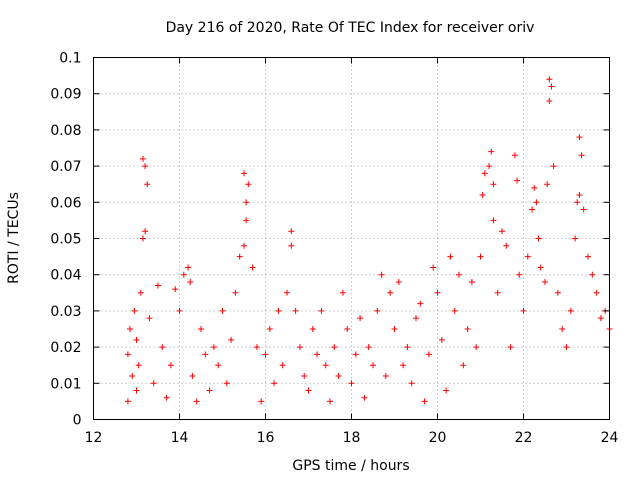 The width and height of the screenshot is (640, 480). Describe the element at coordinates (65, 240) in the screenshot. I see `y-tick-labels: 0 0.01 0.02 0.03 0.04 0.05 0.06 0.07 0.08 0.09 0.1` at that location.